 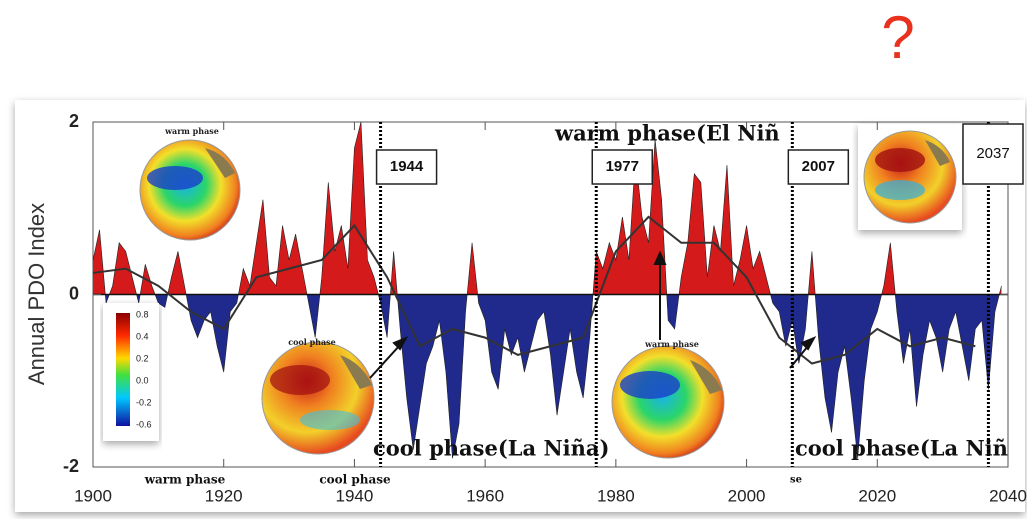 What do you see at coordinates (667, 133) in the screenshot?
I see `annotation: warm phase(El Niñ` at bounding box center [667, 133].